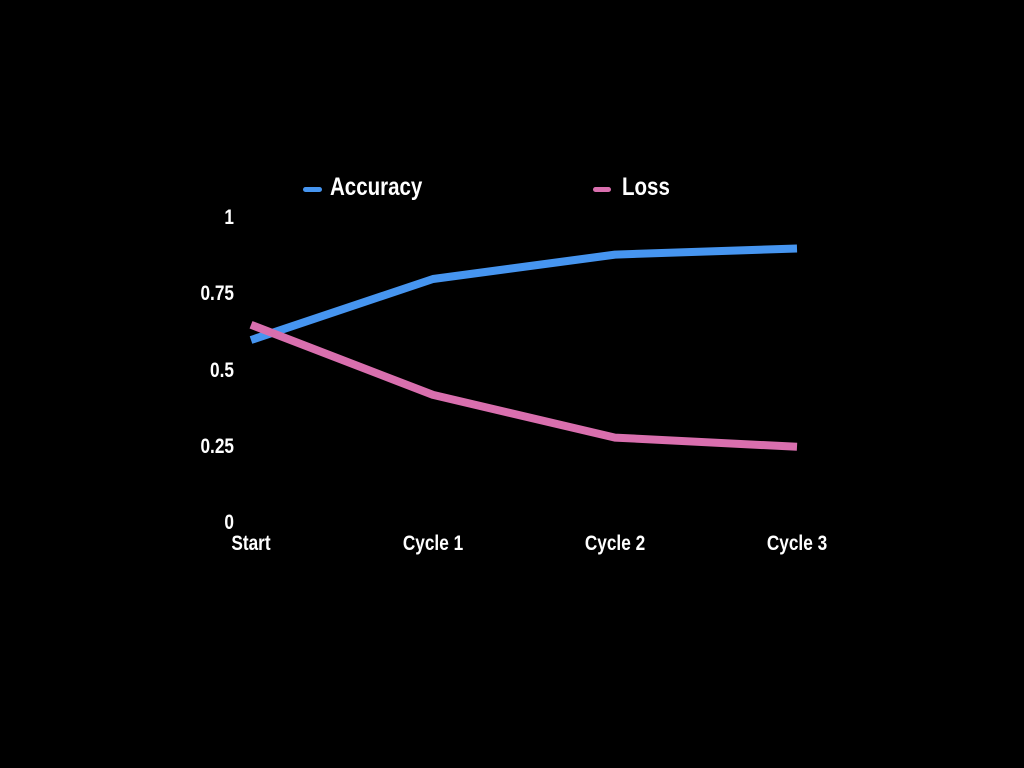 Image resolution: width=1024 pixels, height=768 pixels. Describe the element at coordinates (602, 189) in the screenshot. I see `loss-legend-dash-icon` at that location.